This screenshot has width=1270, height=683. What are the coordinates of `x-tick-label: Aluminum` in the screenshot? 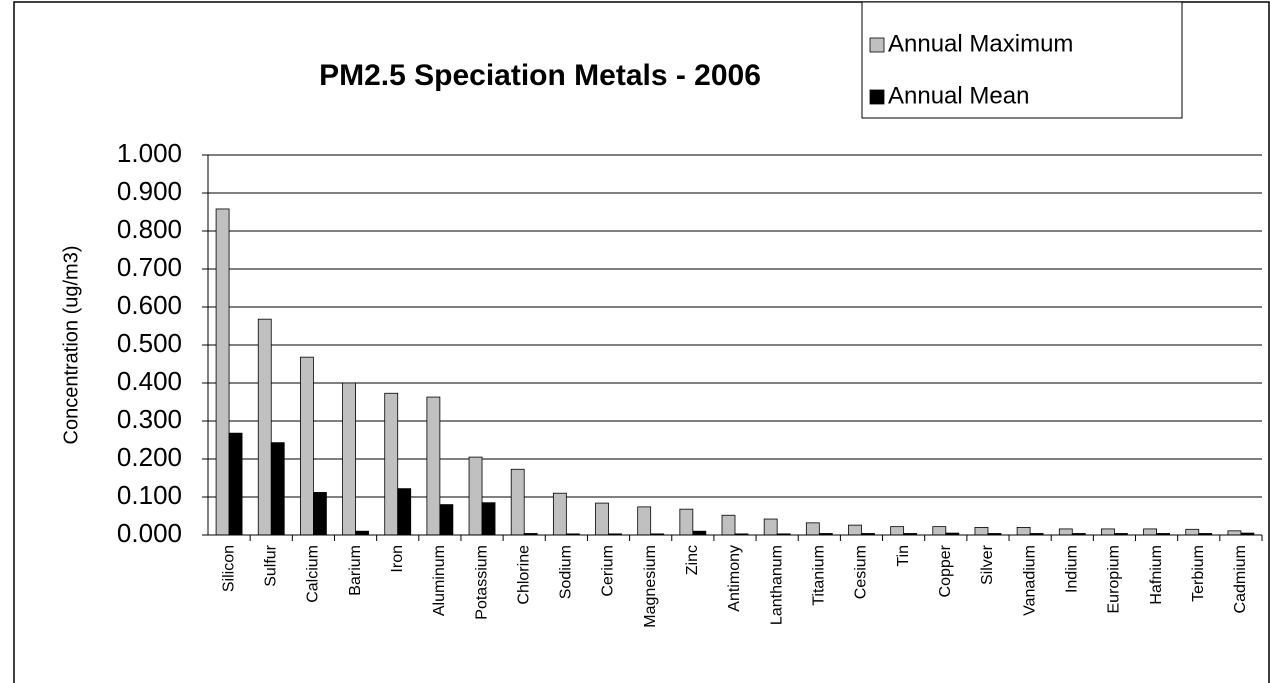 It's located at (439, 580).